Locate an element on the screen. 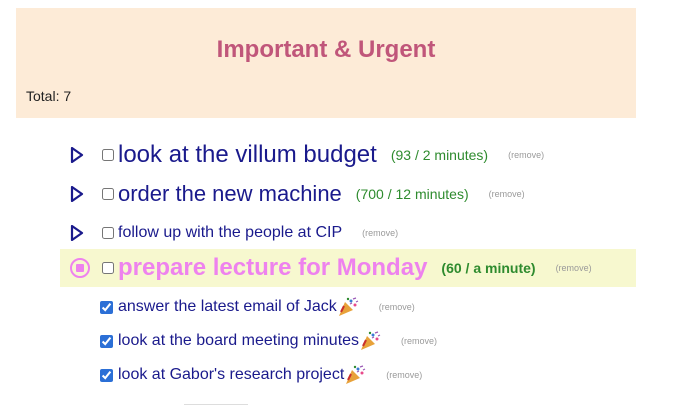 This screenshot has height=409, width=699. new-task-input-edge is located at coordinates (216, 406).